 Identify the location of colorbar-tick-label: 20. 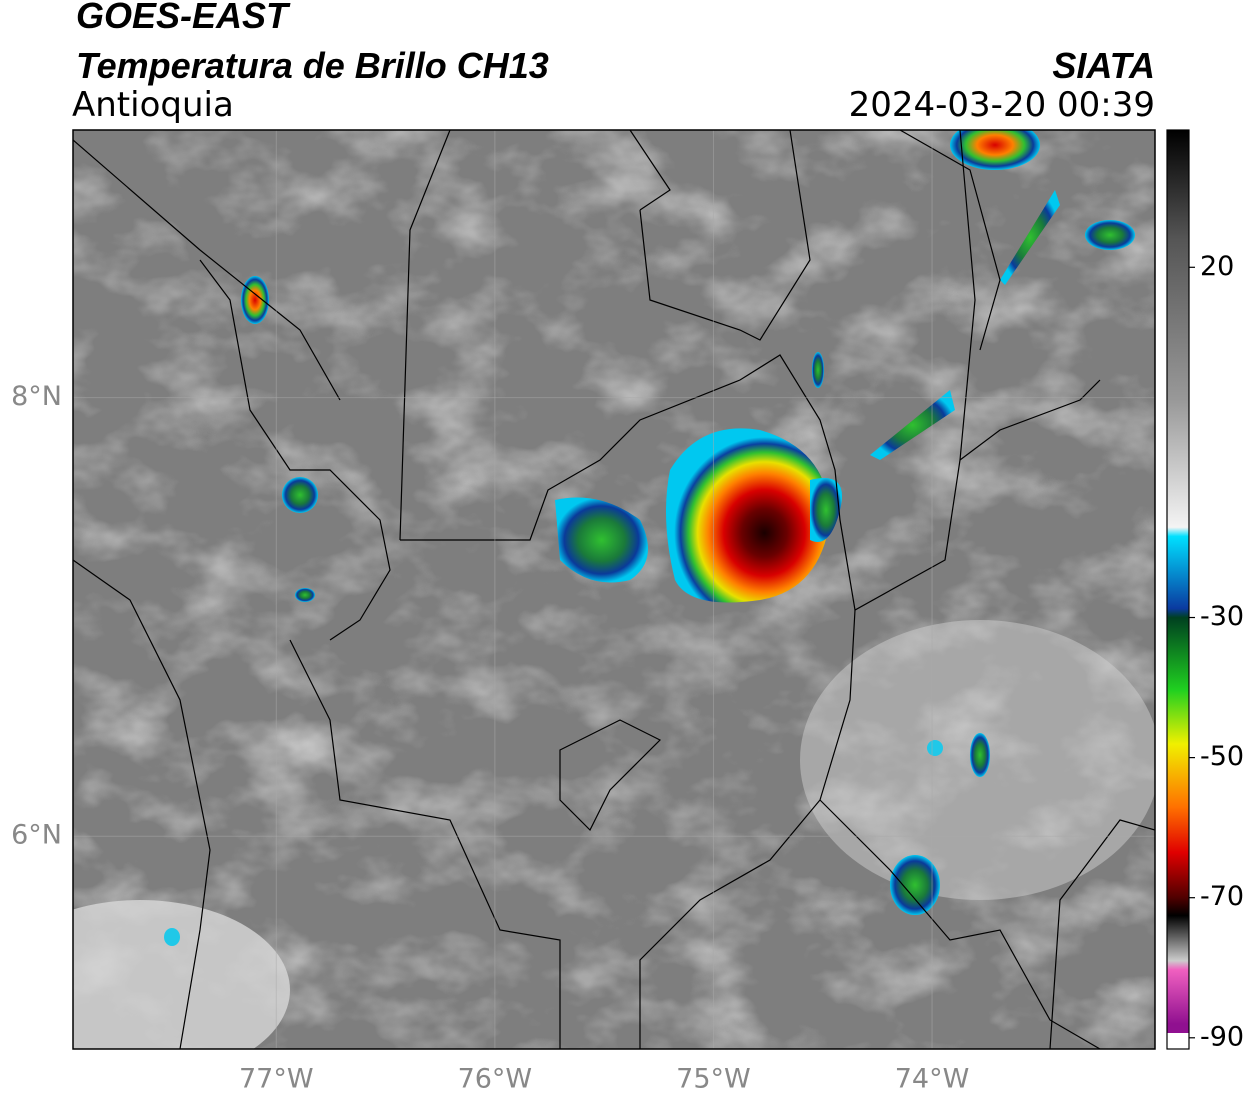
(1217, 266).